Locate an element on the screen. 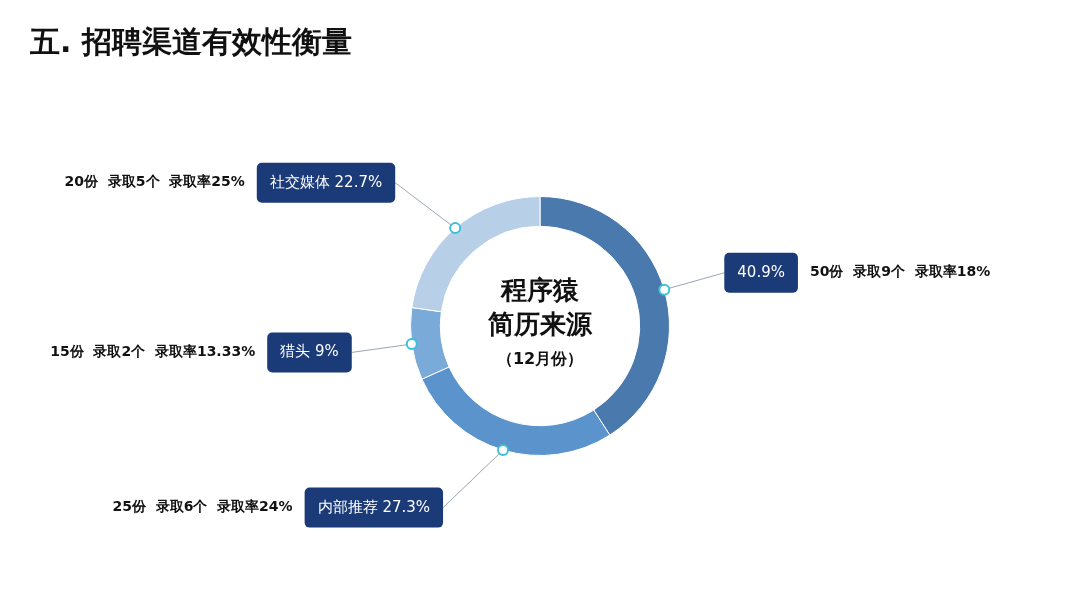 The image size is (1080, 607). slice-label: 社交媒体 22.7% is located at coordinates (326, 181).